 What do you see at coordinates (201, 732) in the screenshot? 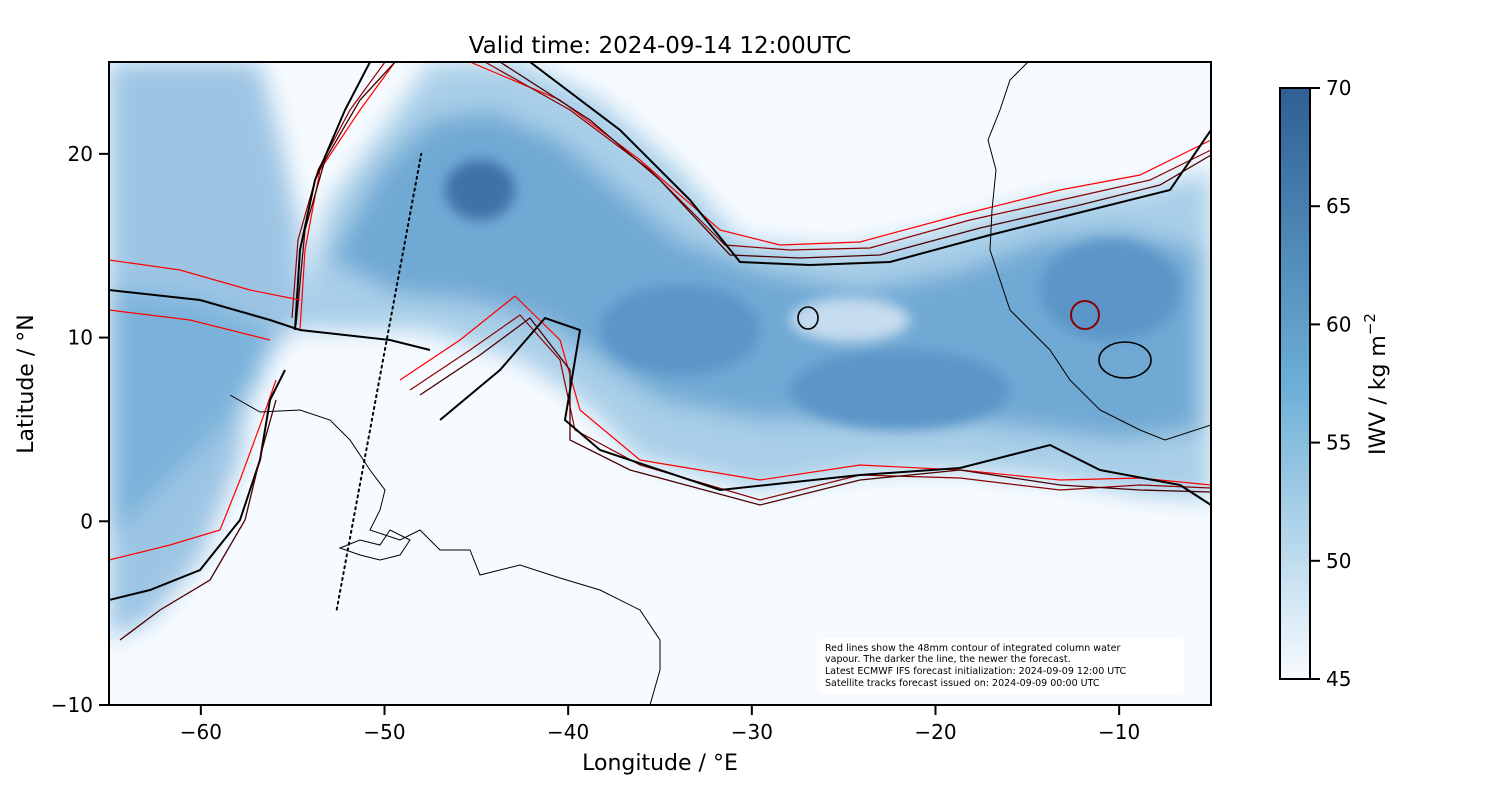
I see `x-tick-label: −60` at bounding box center [201, 732].